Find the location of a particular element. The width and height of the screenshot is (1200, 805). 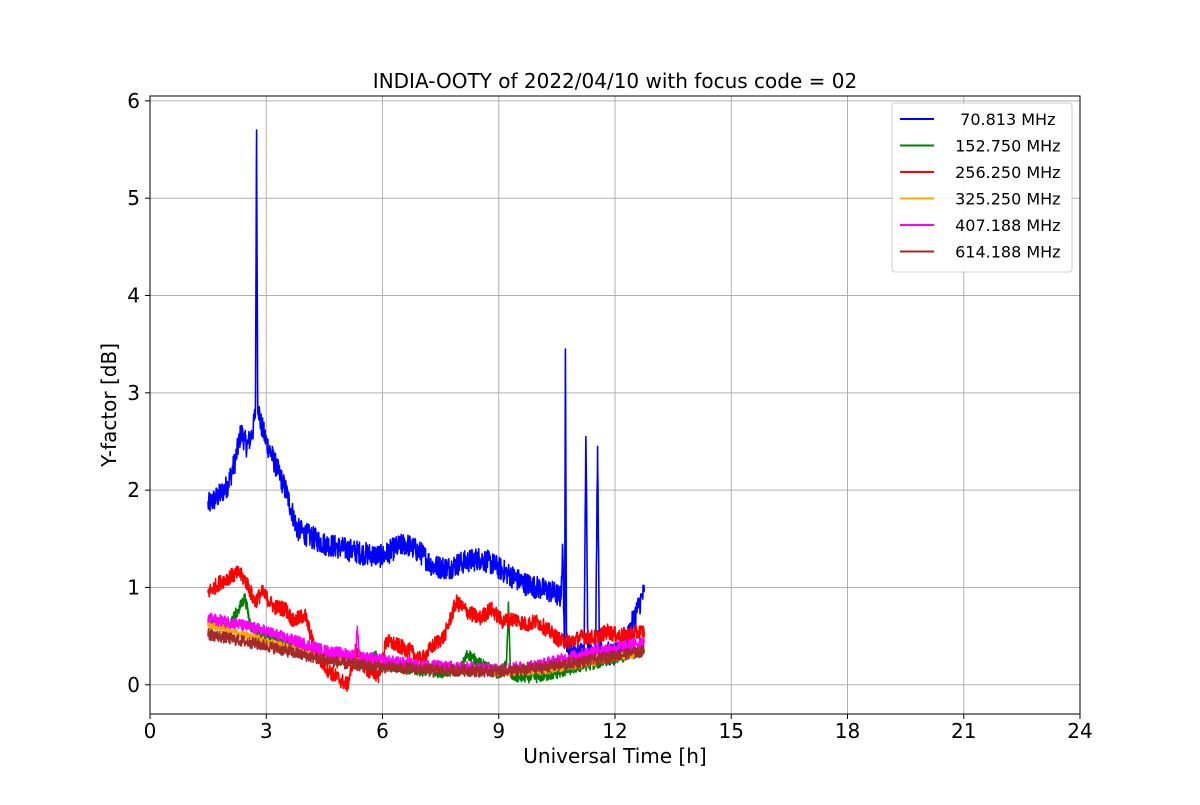

legend-label: 325.250 MHz is located at coordinates (1005, 199).